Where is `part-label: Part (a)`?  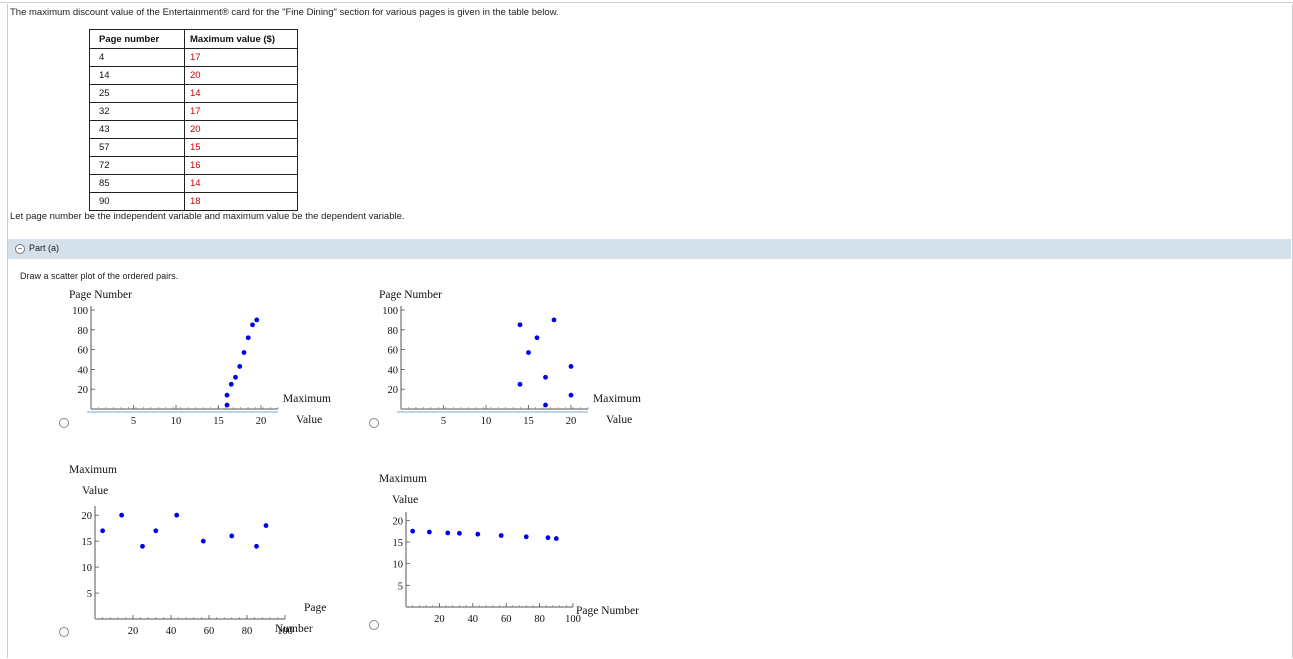
part-label: Part (a) is located at coordinates (44, 248).